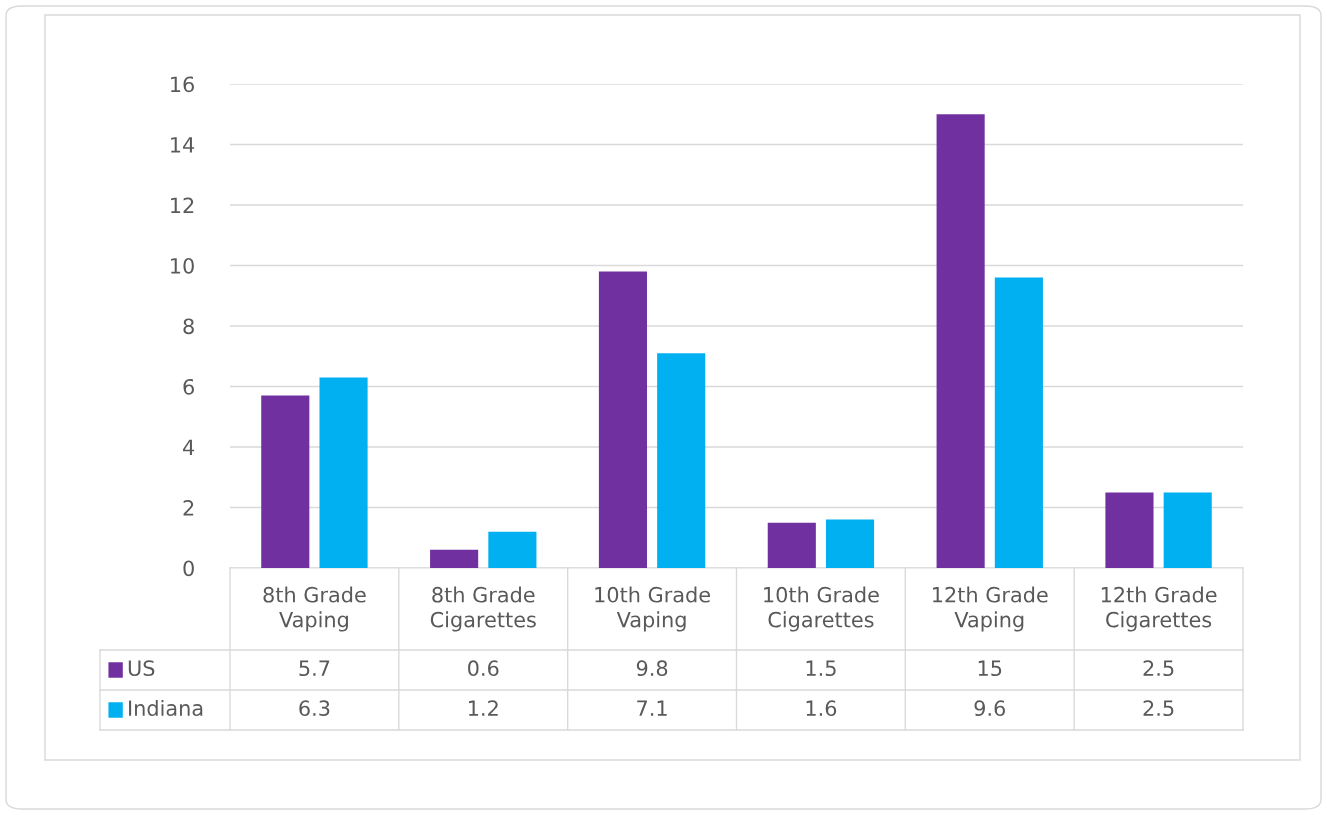  I want to click on data-label: 0.6, so click(483, 668).